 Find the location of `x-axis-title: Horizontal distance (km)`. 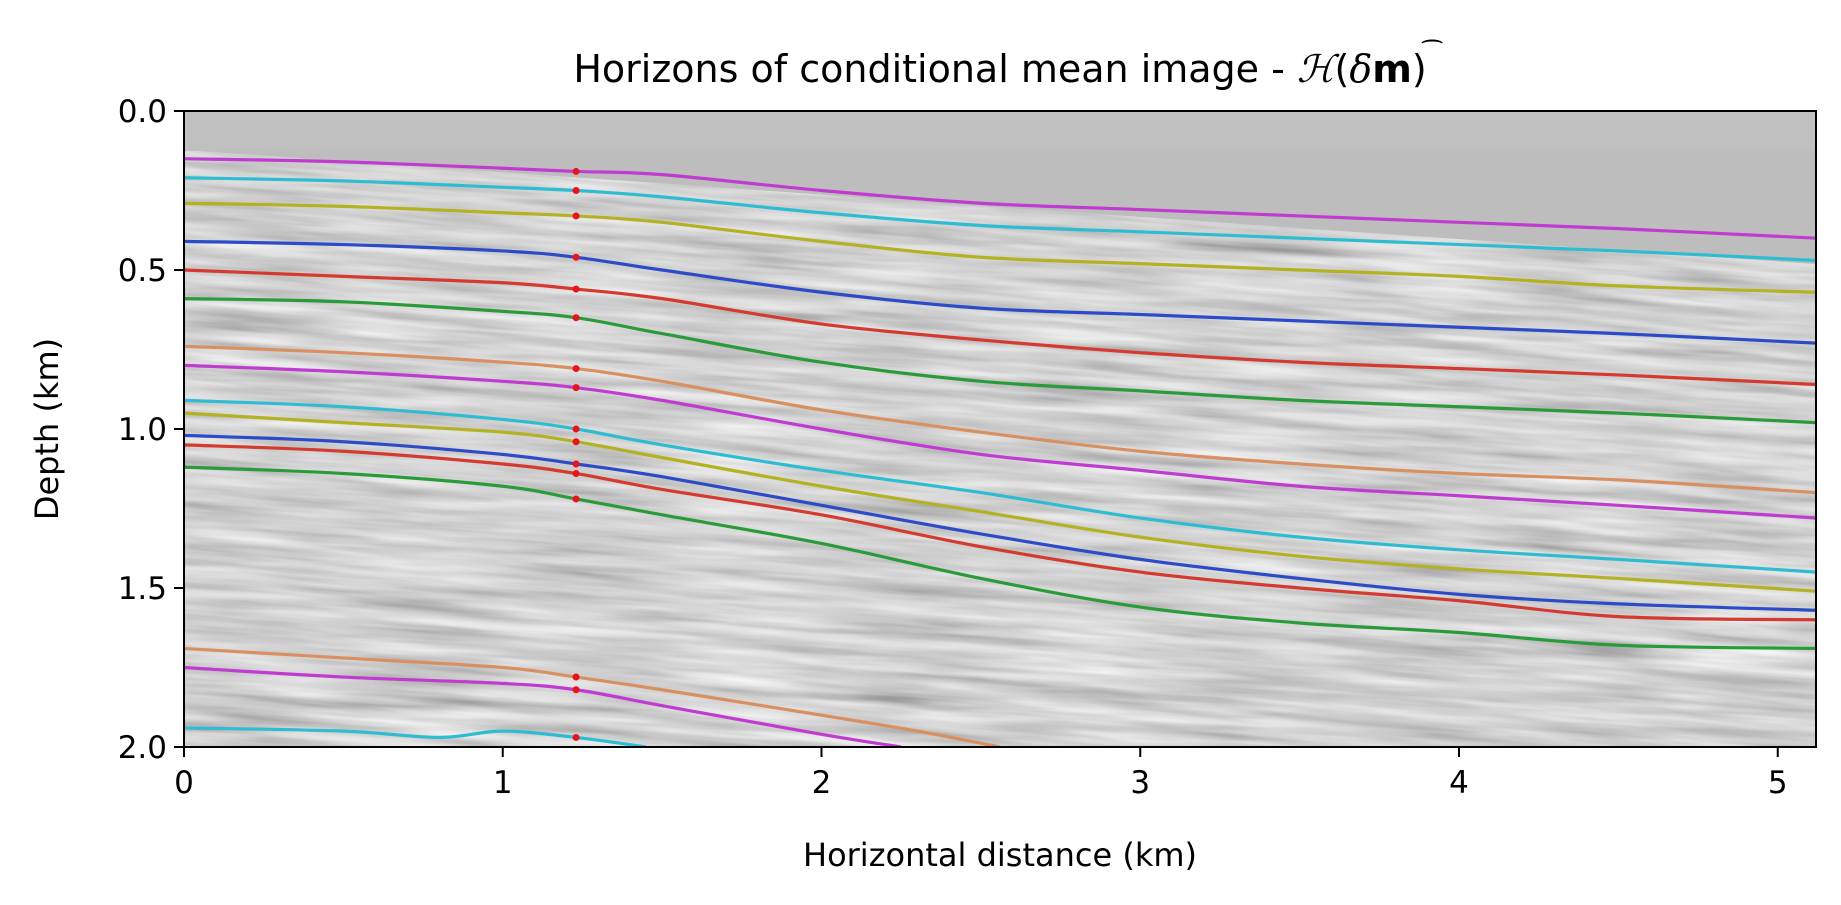

x-axis-title: Horizontal distance (km) is located at coordinates (1000, 855).